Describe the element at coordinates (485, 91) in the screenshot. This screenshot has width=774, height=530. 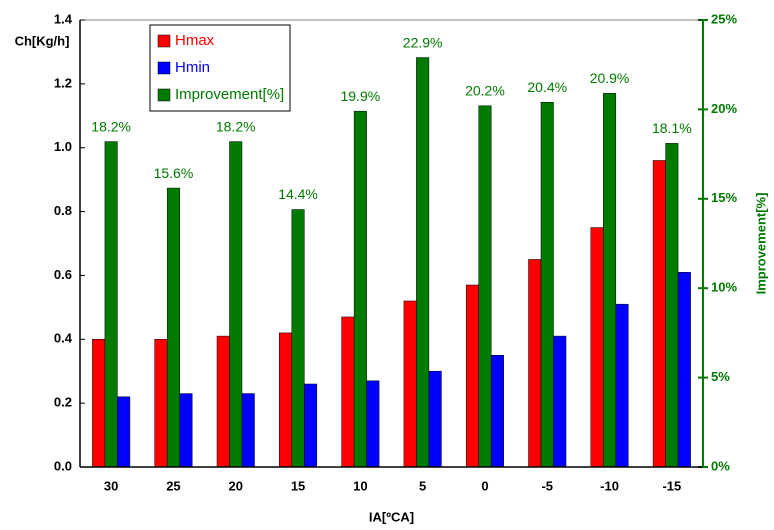
I see `value-label: 20.2%` at that location.